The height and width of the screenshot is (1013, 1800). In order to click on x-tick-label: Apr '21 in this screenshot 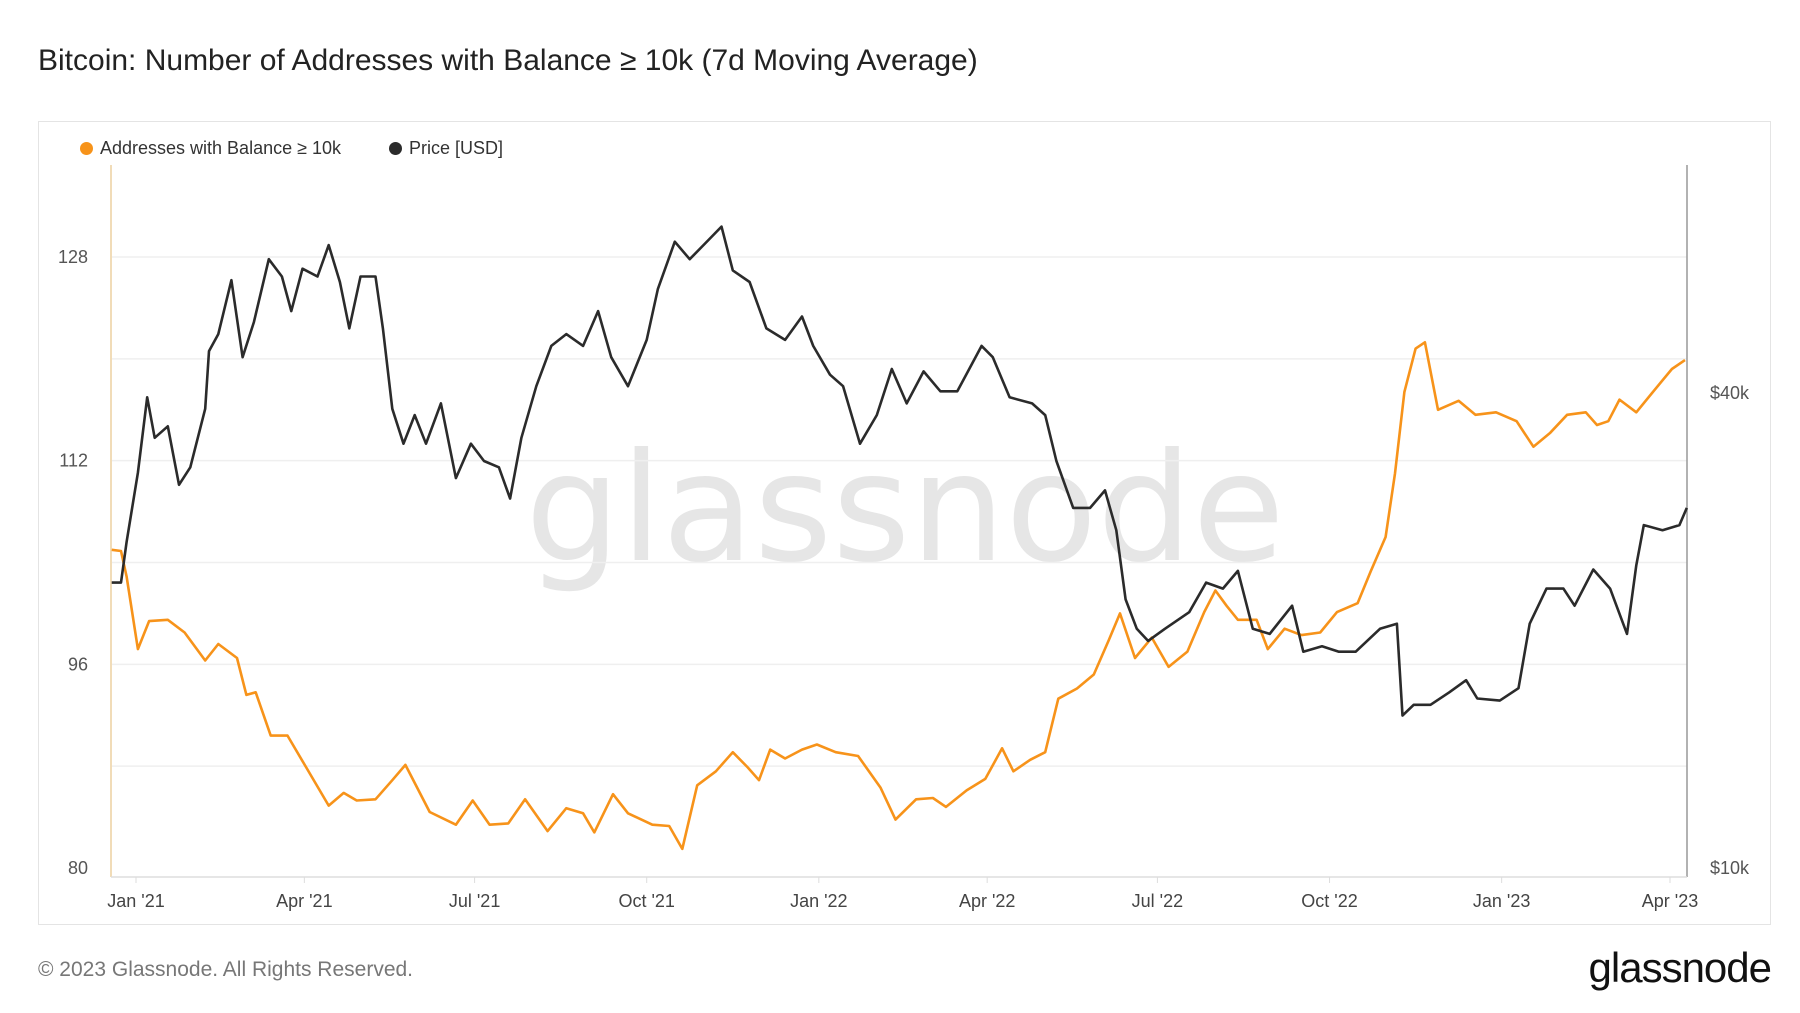, I will do `click(304, 901)`.